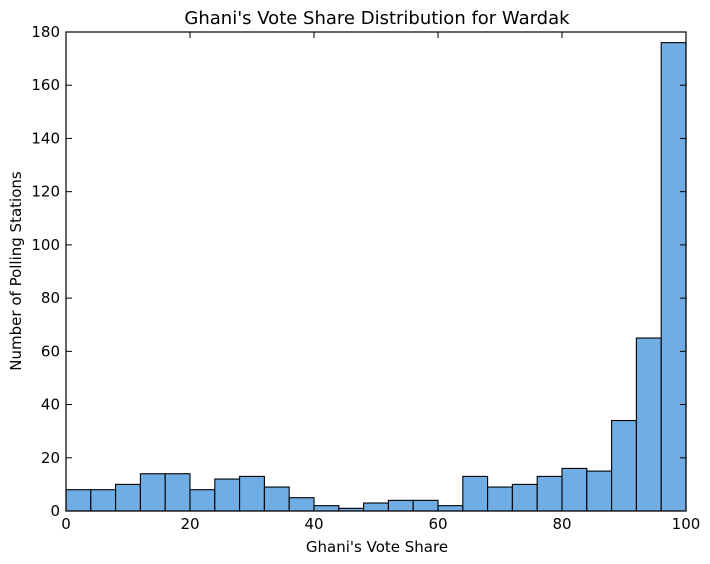  What do you see at coordinates (45, 192) in the screenshot?
I see `y-tick-label: 120` at bounding box center [45, 192].